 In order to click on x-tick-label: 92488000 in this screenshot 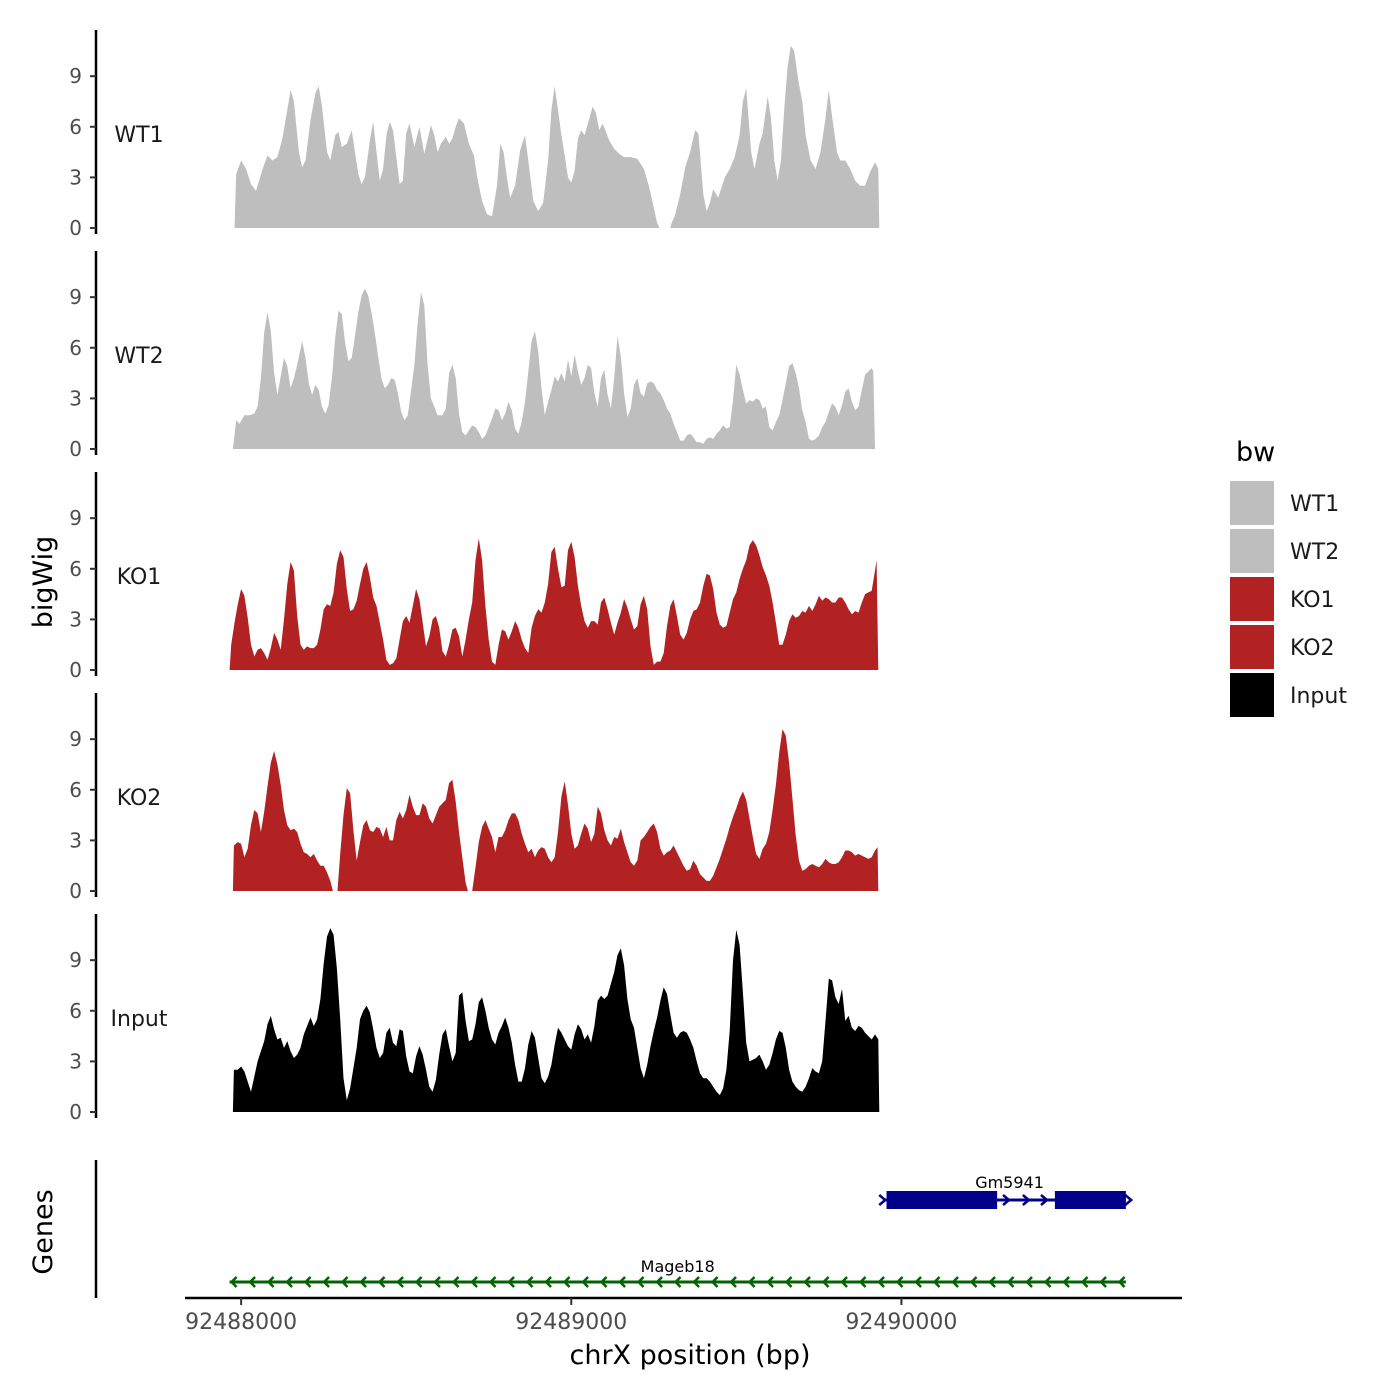, I will do `click(241, 1322)`.